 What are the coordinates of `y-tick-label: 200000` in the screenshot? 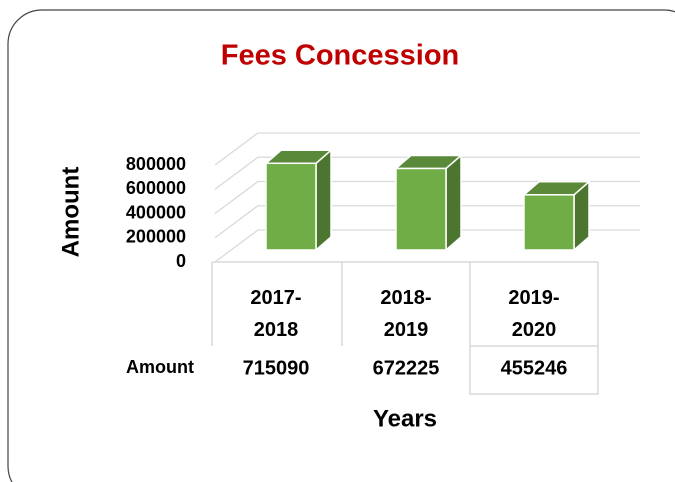 It's located at (156, 237).